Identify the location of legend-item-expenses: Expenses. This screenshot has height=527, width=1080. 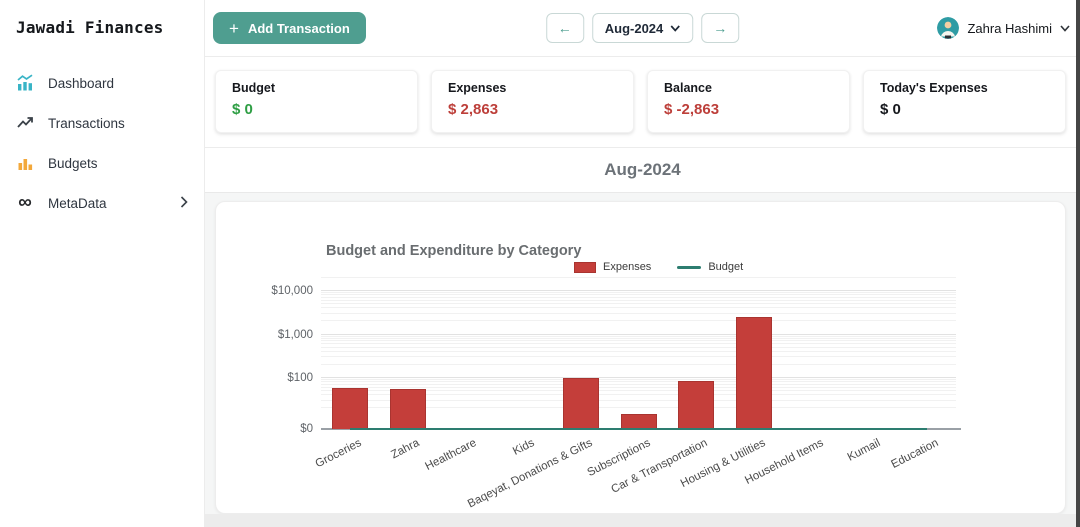
(612, 267).